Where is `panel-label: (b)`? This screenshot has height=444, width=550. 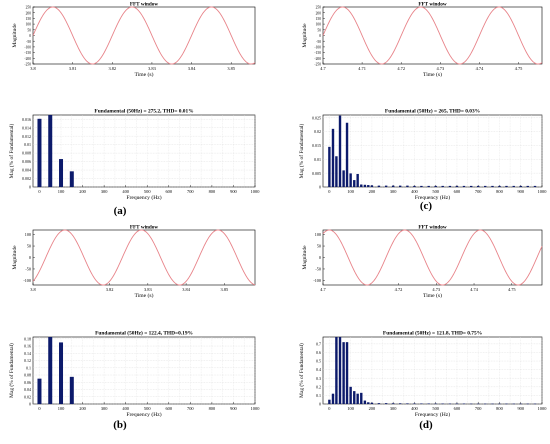
panel-label: (b) is located at coordinates (120, 425).